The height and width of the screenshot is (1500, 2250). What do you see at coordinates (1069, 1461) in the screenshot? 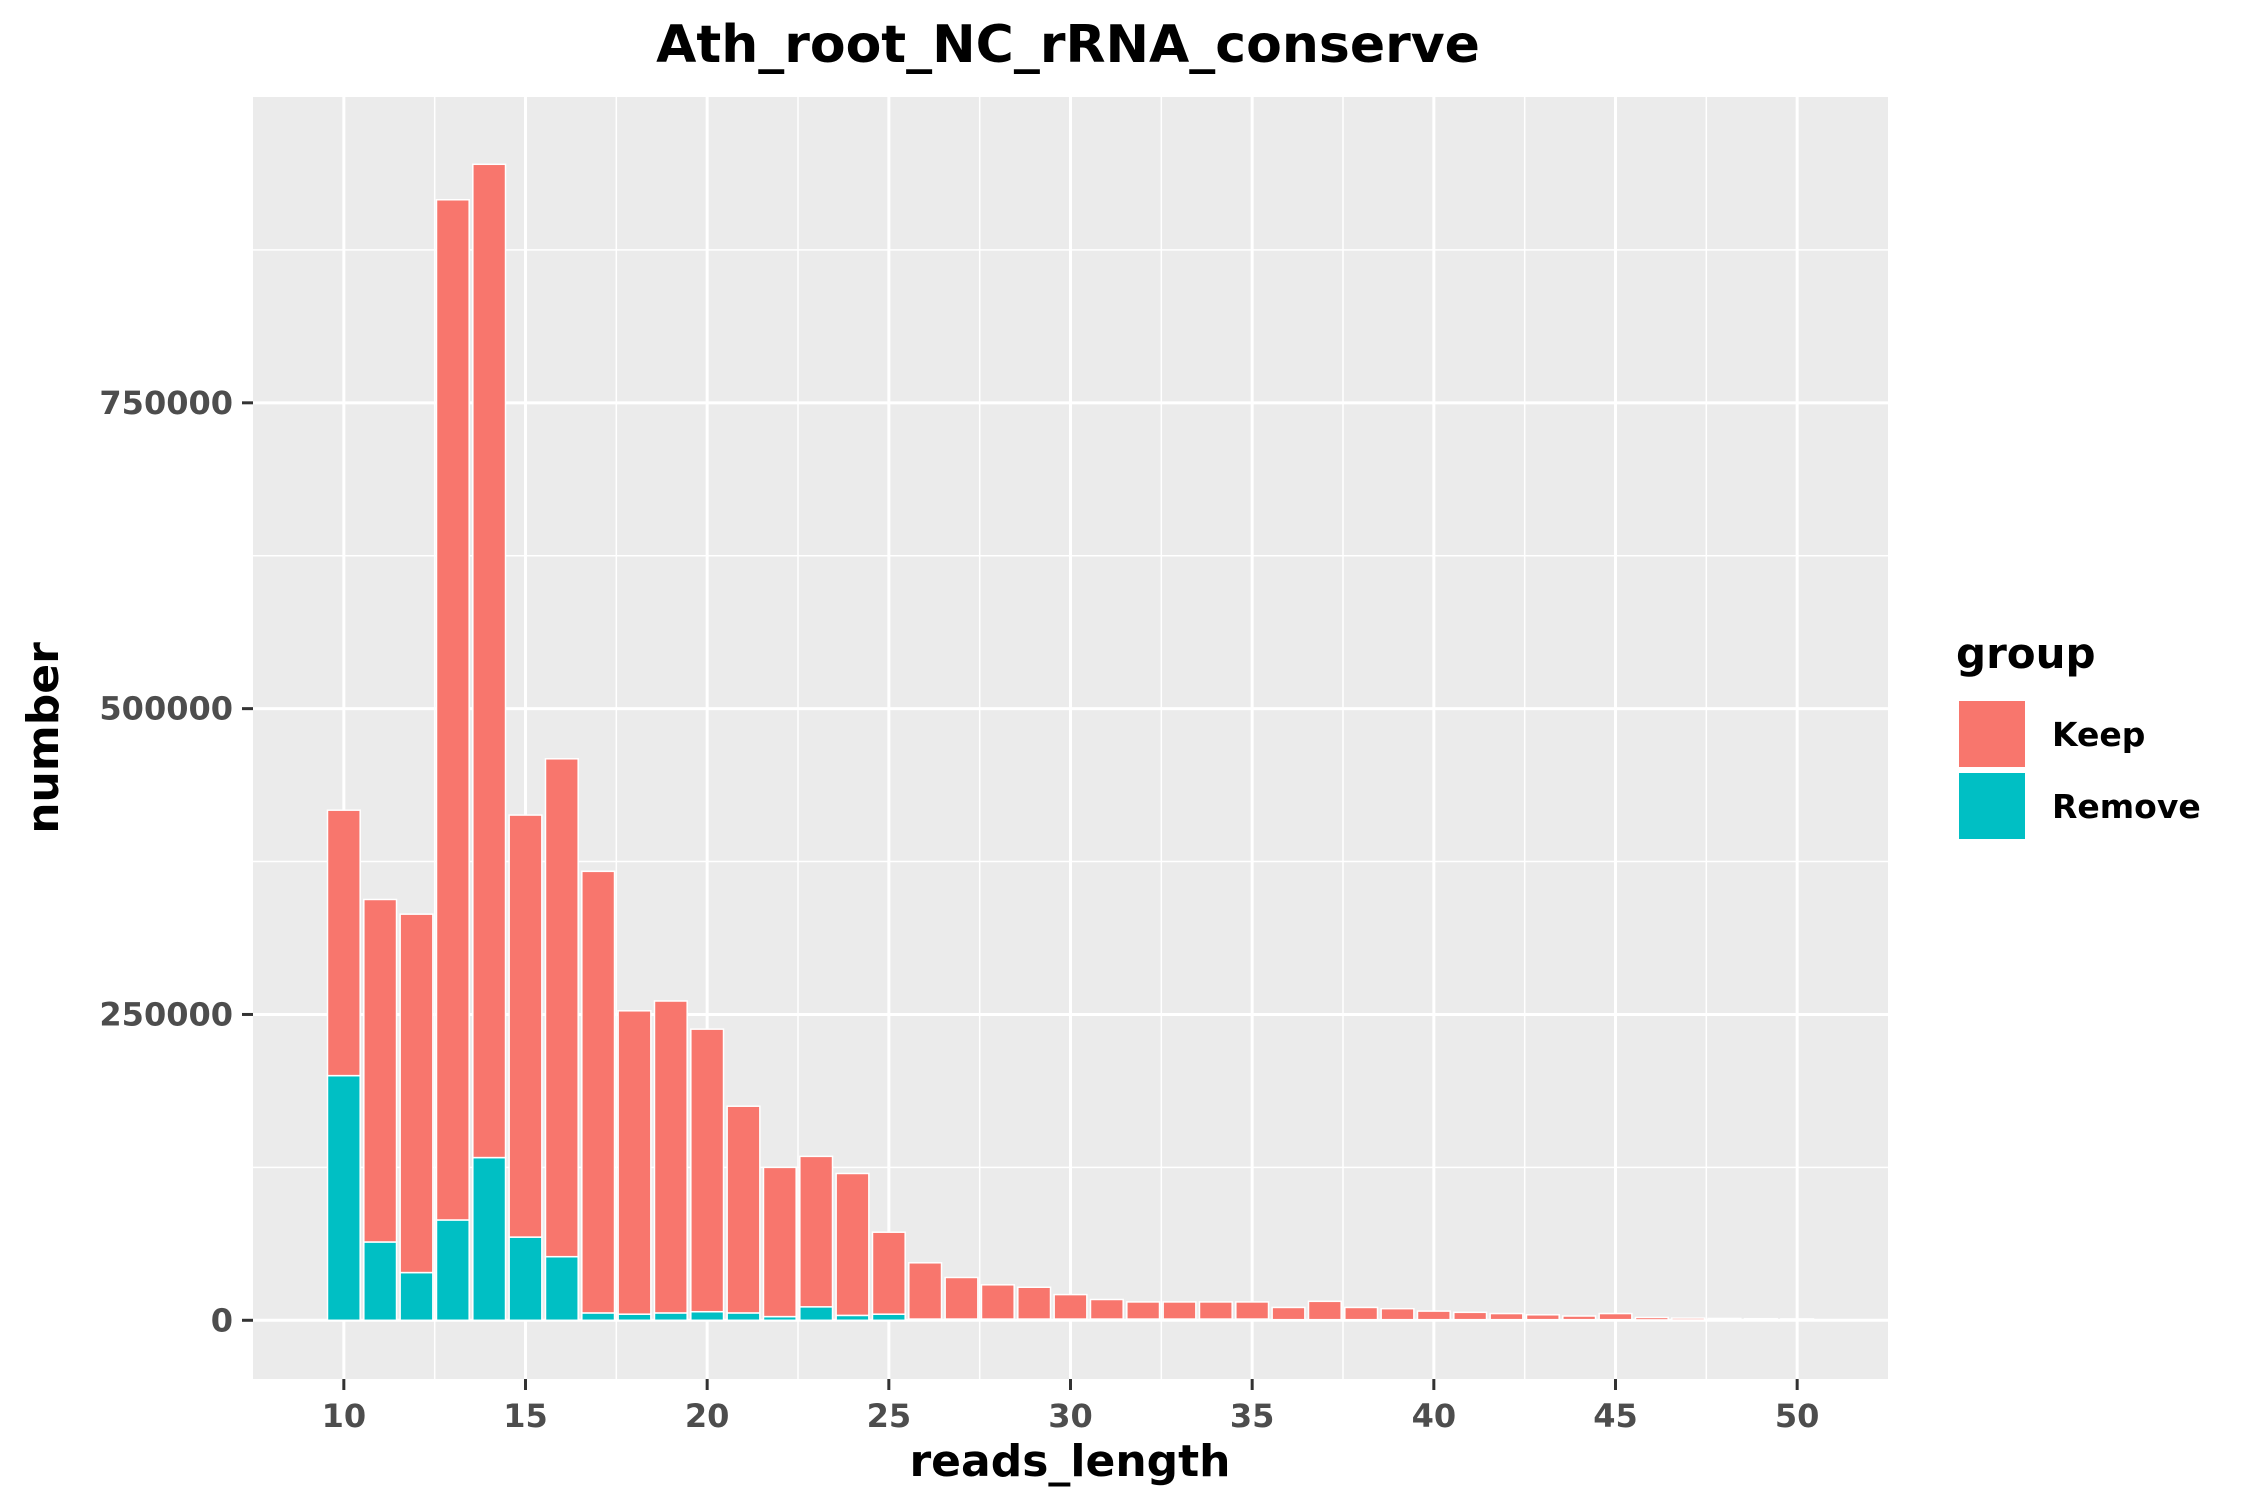
I see `x-axis-title: reads_length` at bounding box center [1069, 1461].